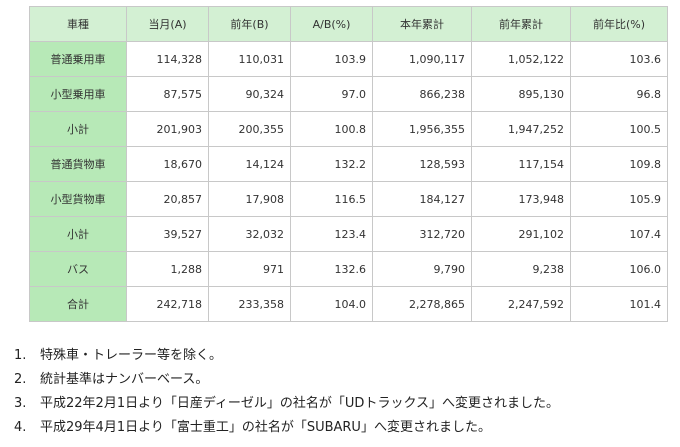 Image resolution: width=680 pixels, height=447 pixels. I want to click on header-yoy-ratio: 前年比(%), so click(619, 24).